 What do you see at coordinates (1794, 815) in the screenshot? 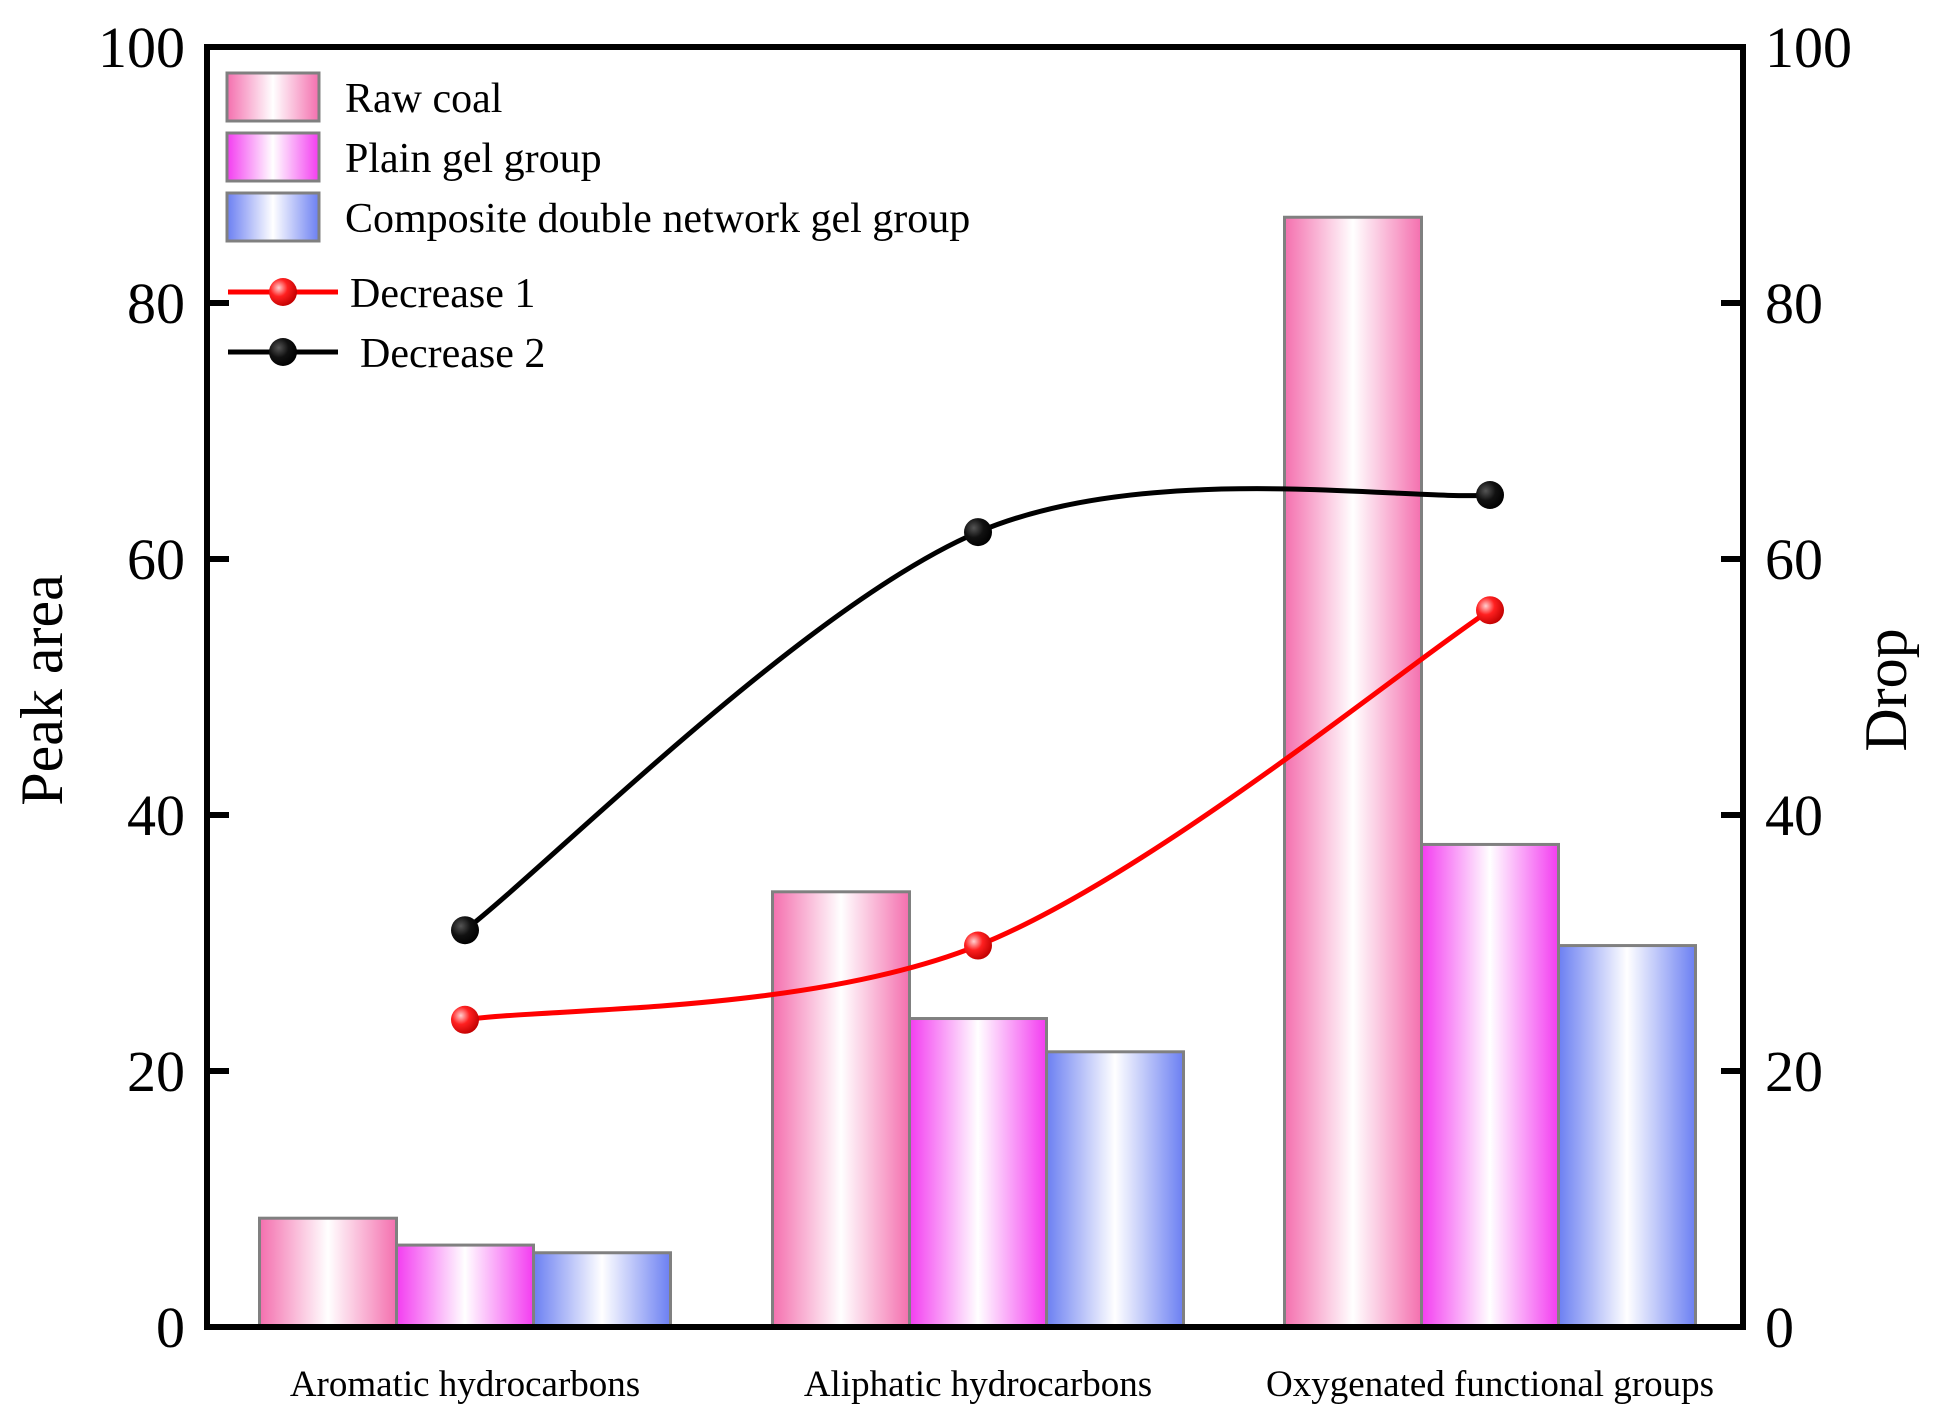
I see `right-tick-label: 40` at bounding box center [1794, 815].